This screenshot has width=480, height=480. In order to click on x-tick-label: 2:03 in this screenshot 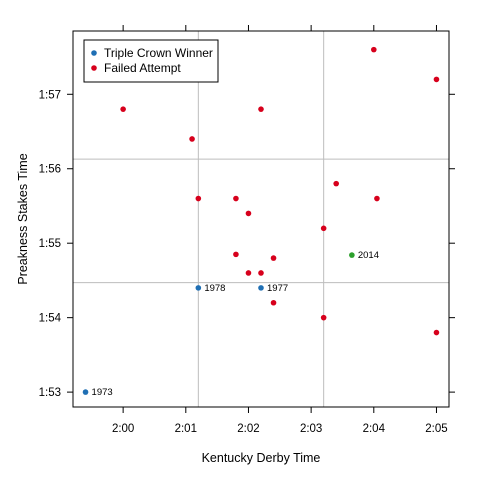, I will do `click(311, 429)`.